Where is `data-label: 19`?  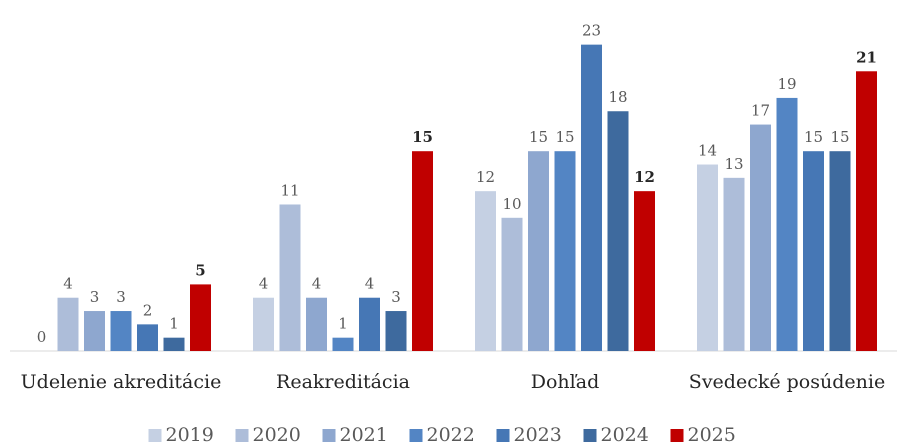 data-label: 19 is located at coordinates (786, 84).